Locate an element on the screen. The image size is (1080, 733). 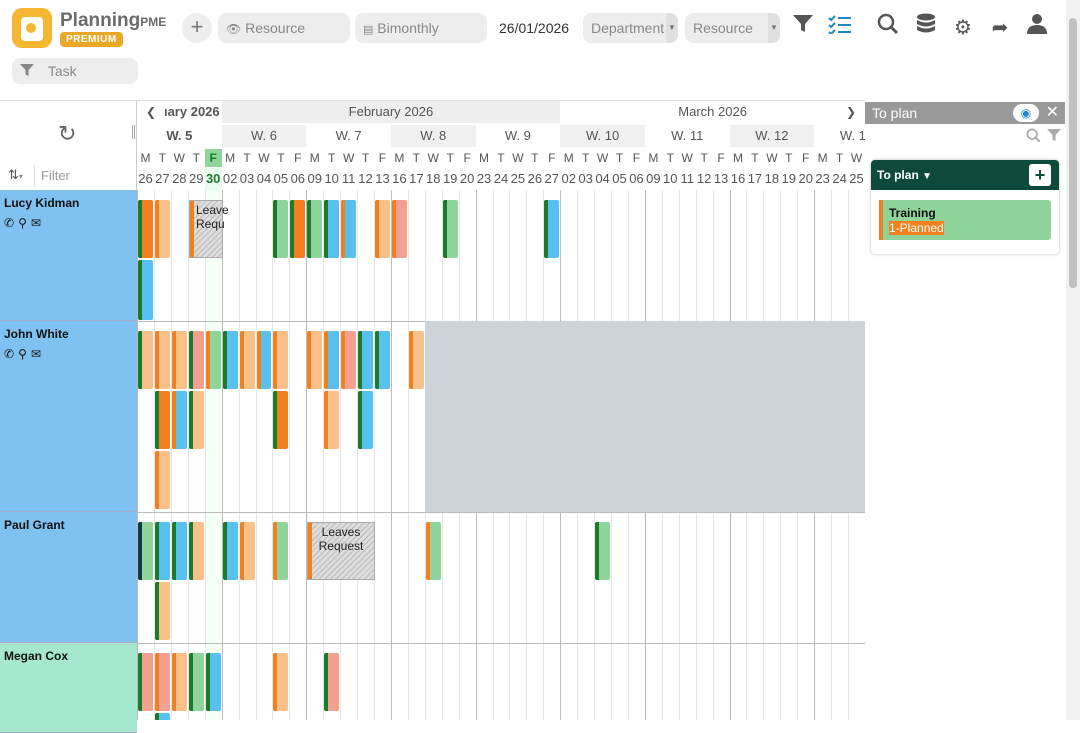
day-number: 19 is located at coordinates (450, 178).